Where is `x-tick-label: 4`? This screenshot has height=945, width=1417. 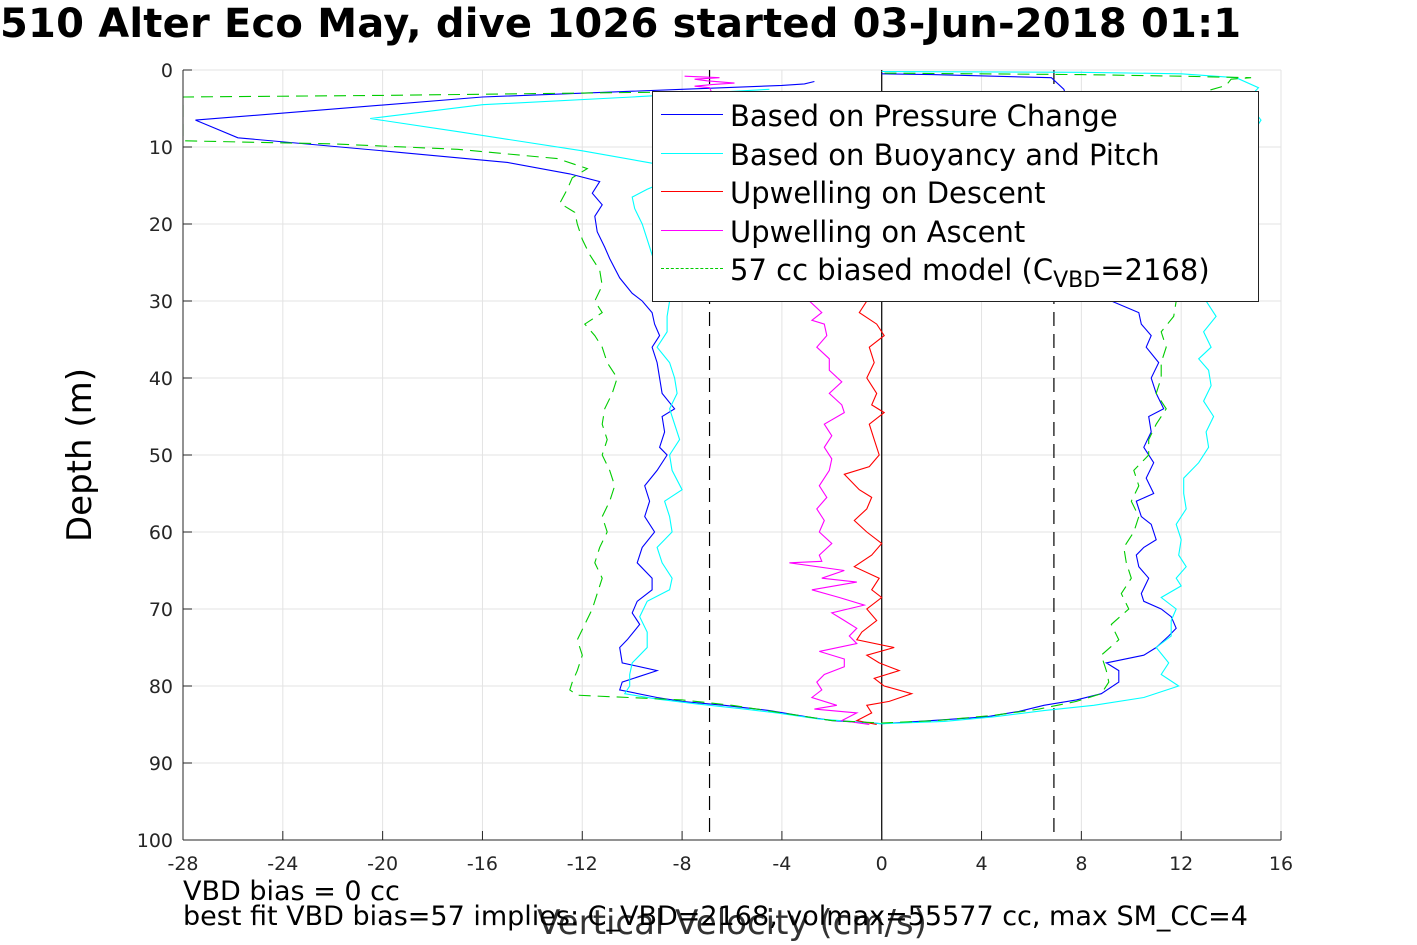 x-tick-label: 4 is located at coordinates (981, 864).